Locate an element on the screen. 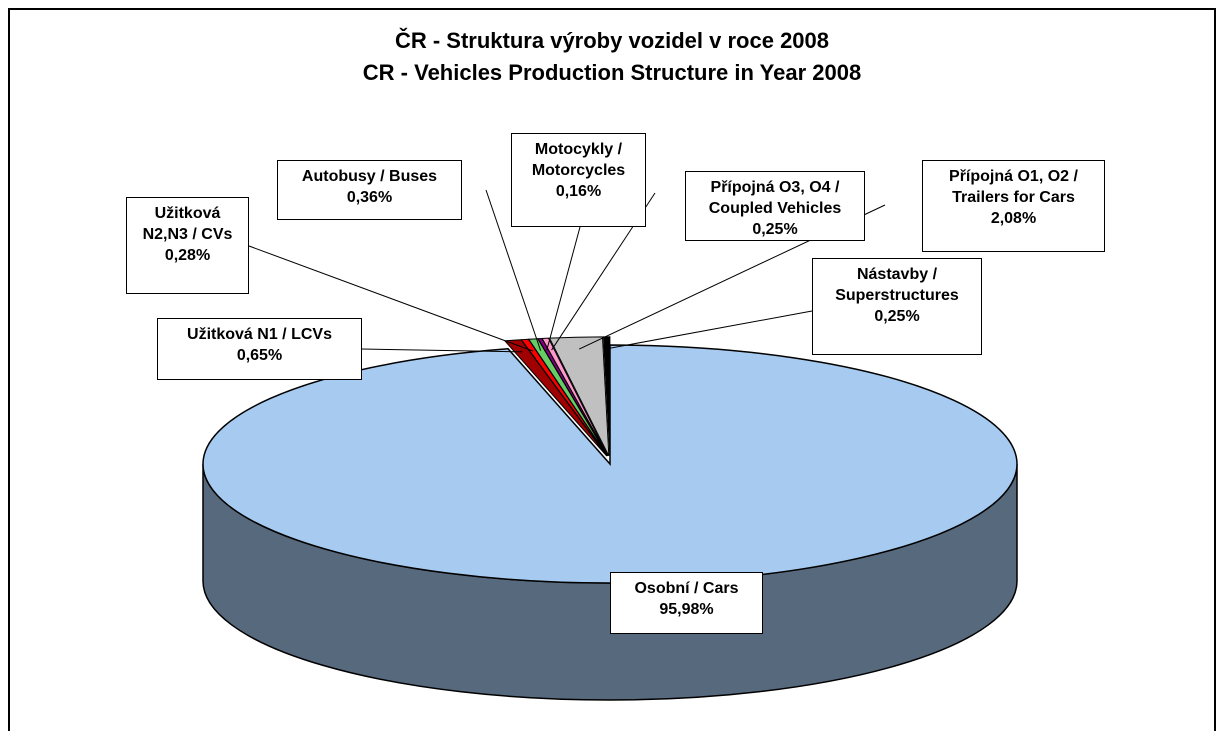 This screenshot has height=731, width=1224. label-category: Užitková N2,N3 / CVs is located at coordinates (187, 224).